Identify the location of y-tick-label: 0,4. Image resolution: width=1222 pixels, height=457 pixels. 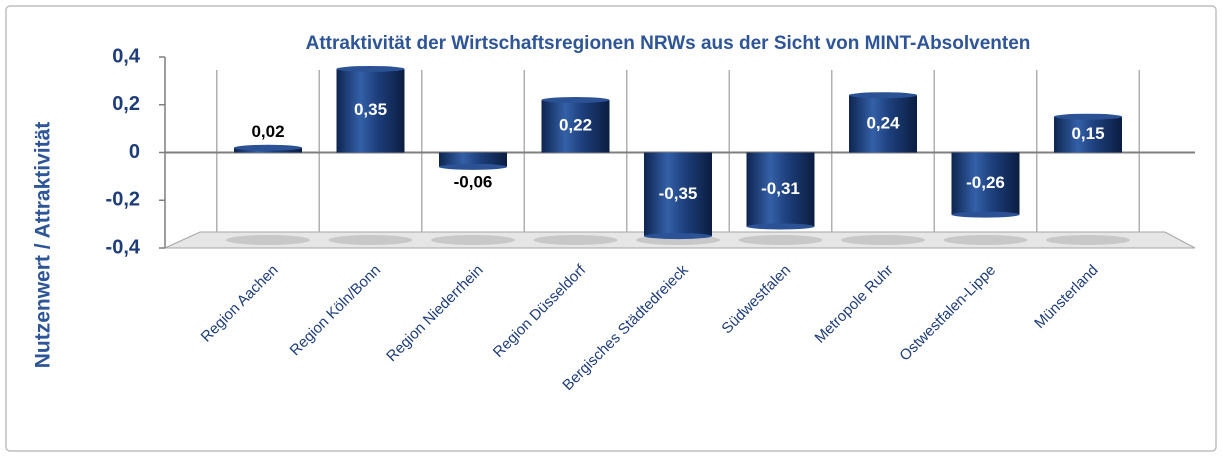
(126, 56).